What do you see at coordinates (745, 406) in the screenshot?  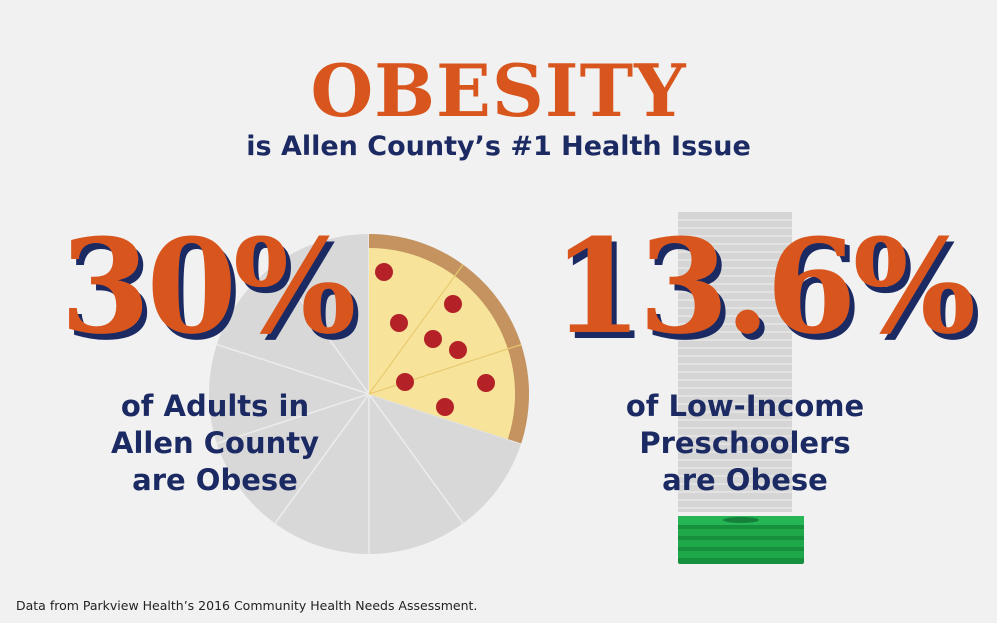 I see `preschoolers-desc-line1: of Low-Income` at bounding box center [745, 406].